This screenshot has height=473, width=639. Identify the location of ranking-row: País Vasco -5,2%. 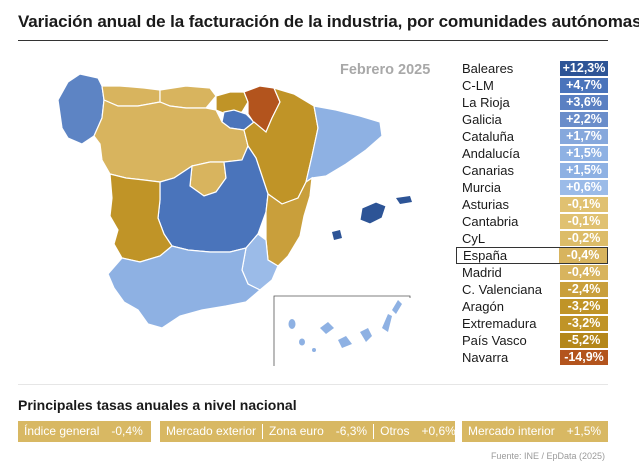
(532, 340).